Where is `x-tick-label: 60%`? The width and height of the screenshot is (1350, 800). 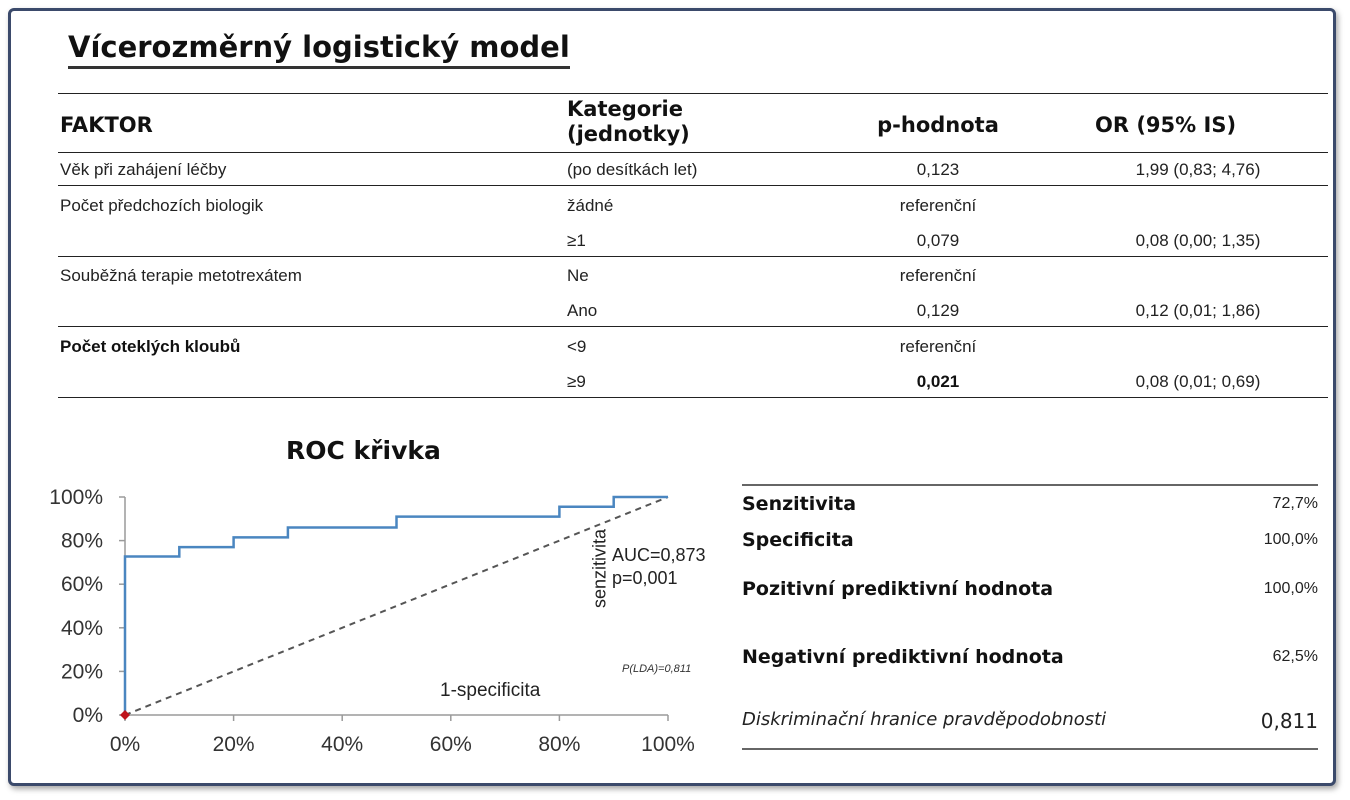 x-tick-label: 60% is located at coordinates (451, 744).